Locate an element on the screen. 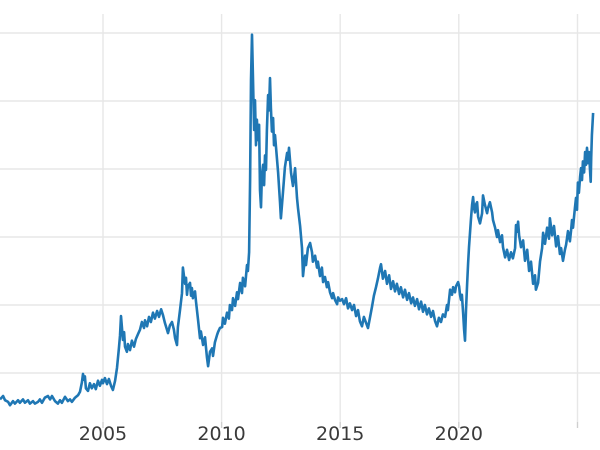 The image size is (600, 450). x-tick-label-2010: 2010 is located at coordinates (221, 434).